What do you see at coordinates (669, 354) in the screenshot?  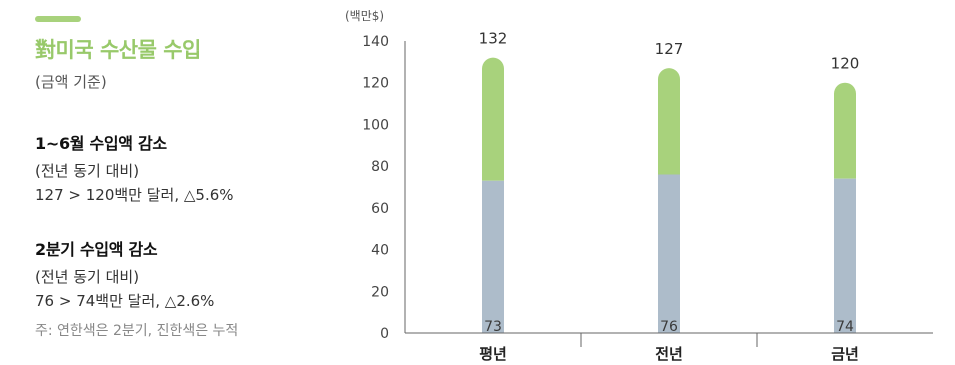 I see `x-category-label: 전년` at bounding box center [669, 354].